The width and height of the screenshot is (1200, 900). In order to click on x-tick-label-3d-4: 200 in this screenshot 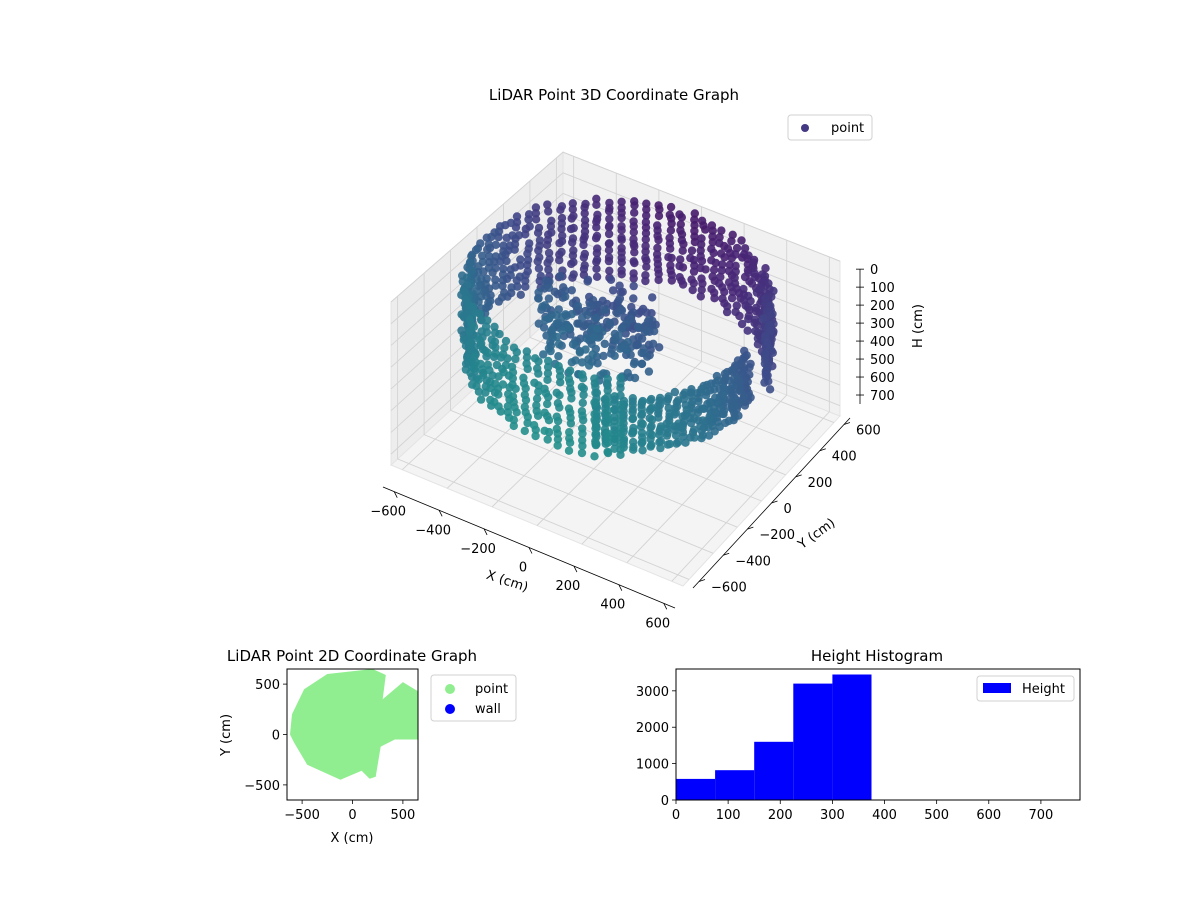, I will do `click(568, 586)`.